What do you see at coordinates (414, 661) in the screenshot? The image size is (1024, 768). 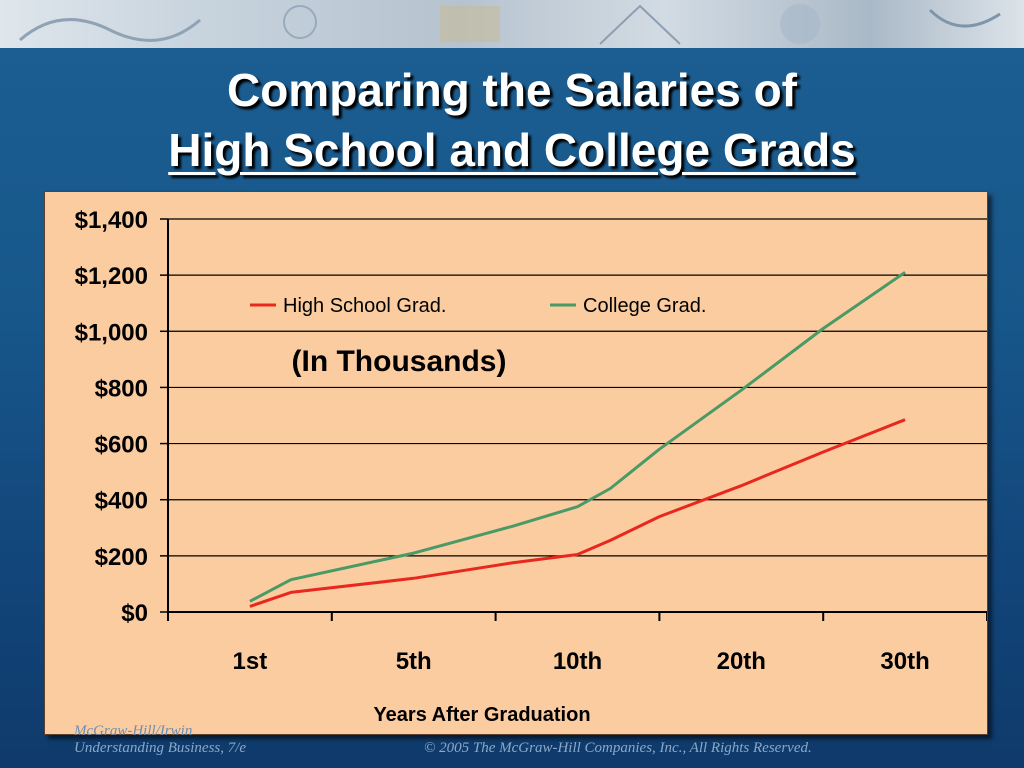 I see `x-tick-label: 5th` at bounding box center [414, 661].